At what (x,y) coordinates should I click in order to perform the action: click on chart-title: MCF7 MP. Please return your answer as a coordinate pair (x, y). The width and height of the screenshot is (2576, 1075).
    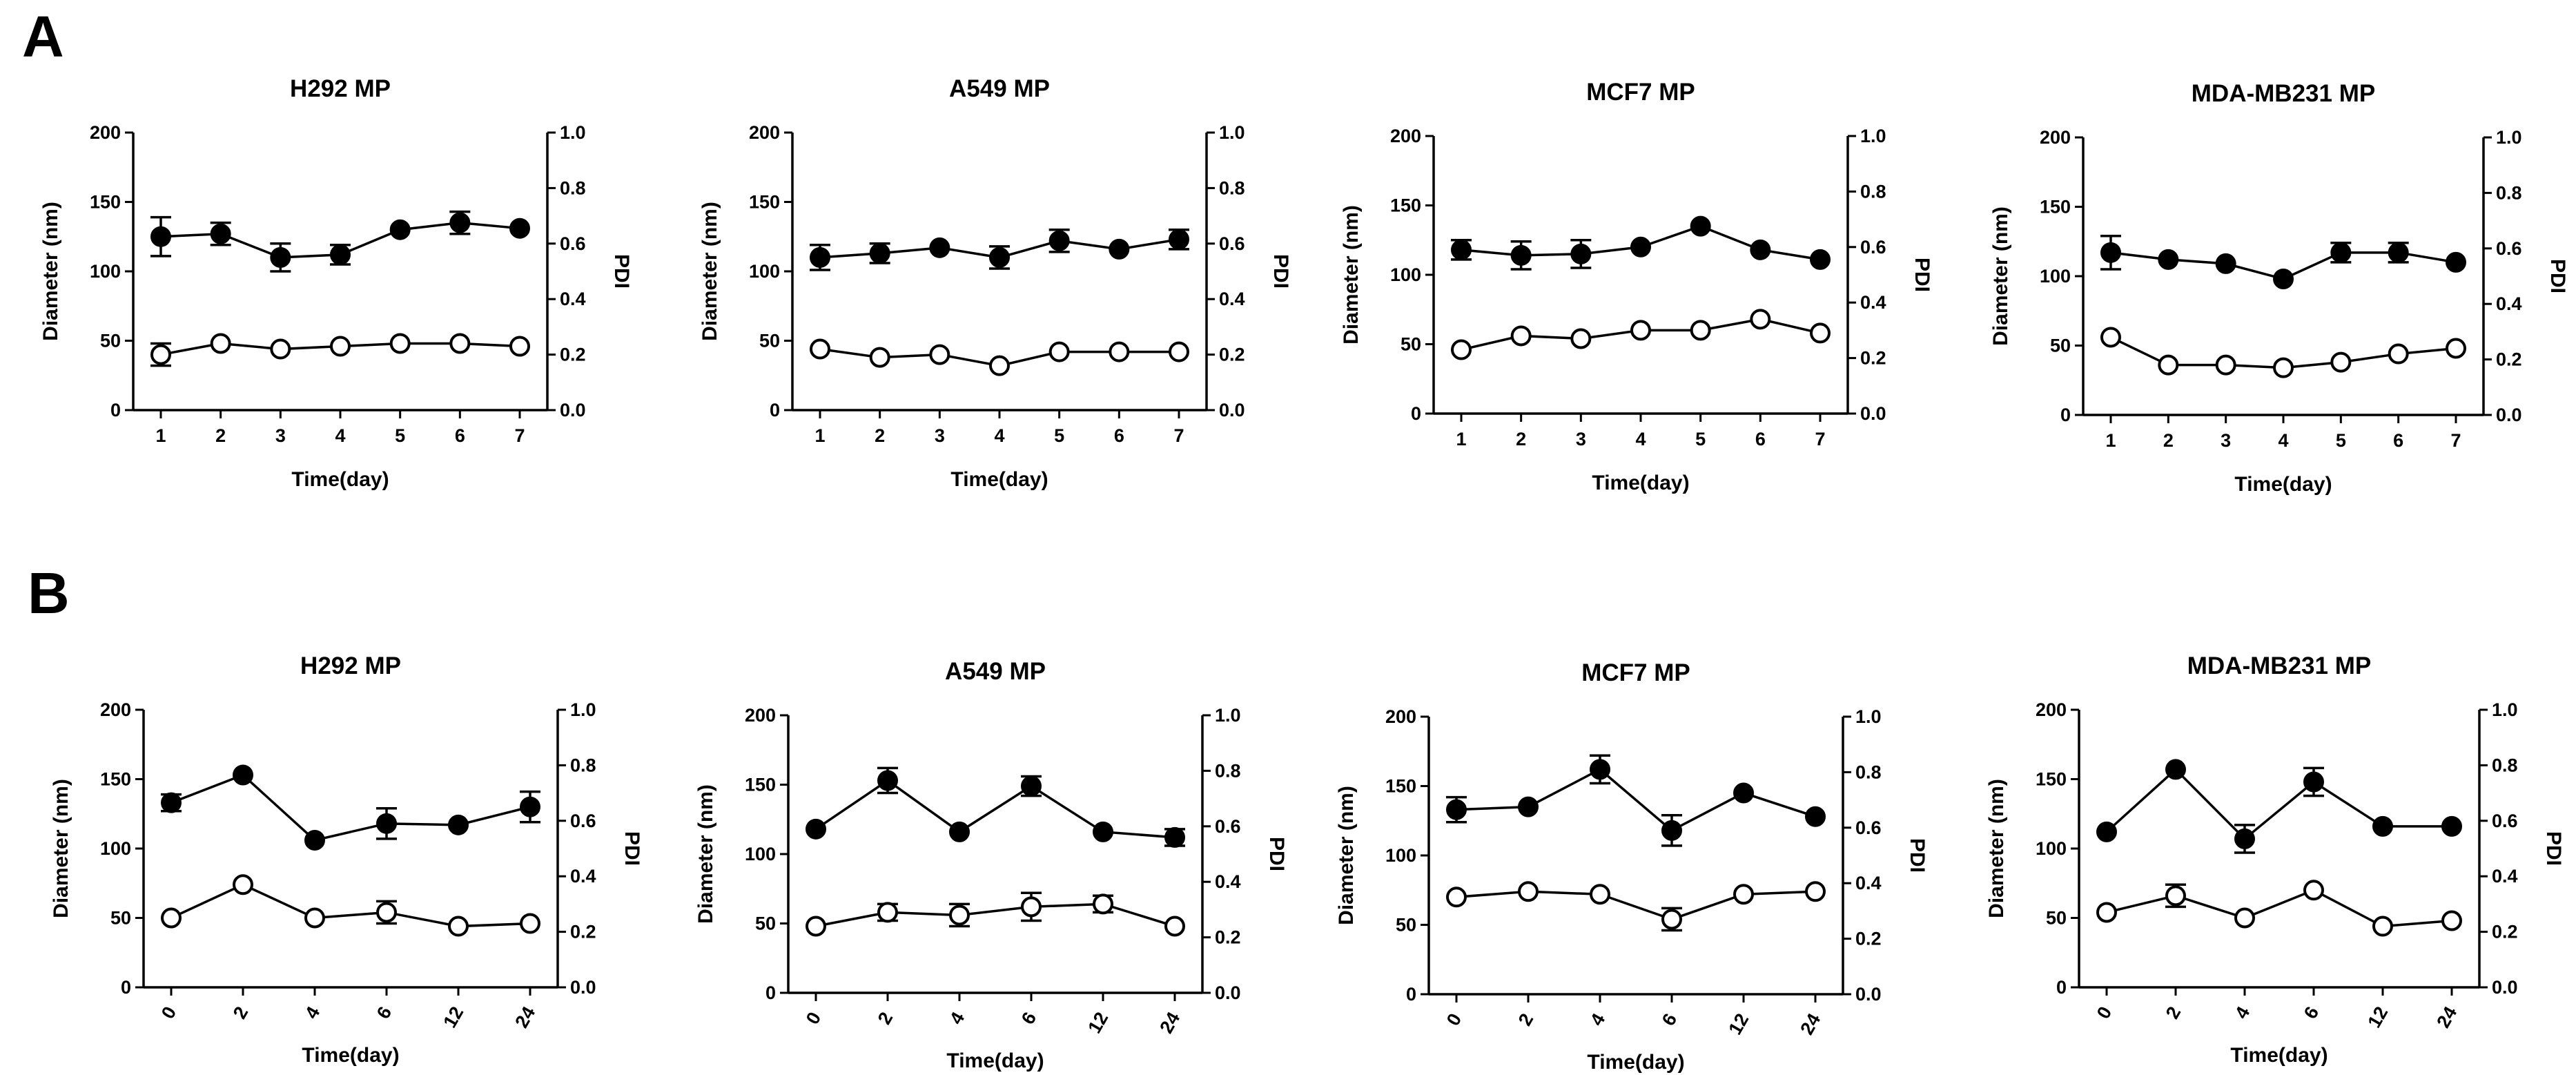
    Looking at the image, I should click on (1635, 672).